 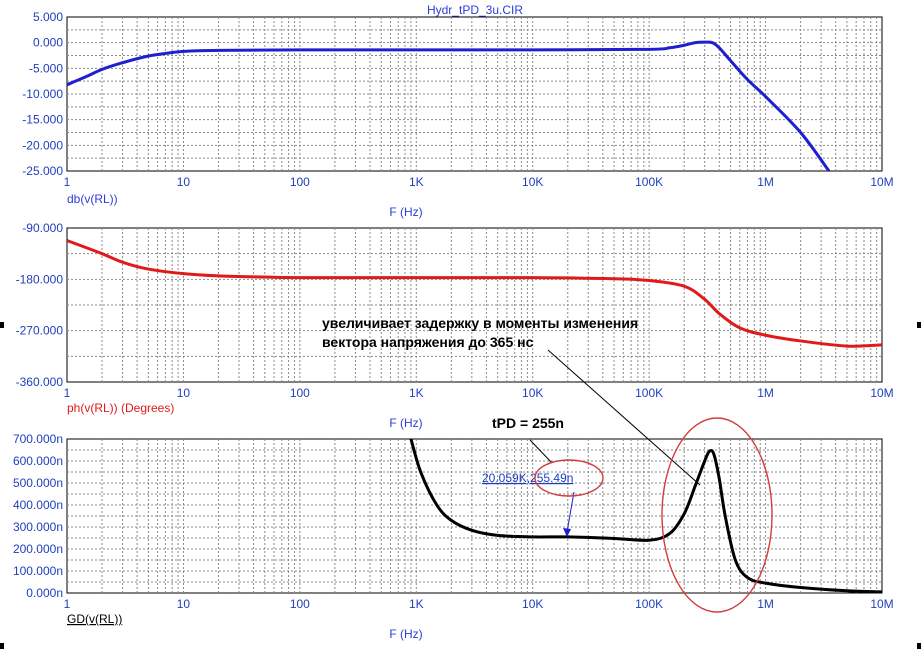 I want to click on annotation-tpd: tPD = 255n, so click(x=528, y=423).